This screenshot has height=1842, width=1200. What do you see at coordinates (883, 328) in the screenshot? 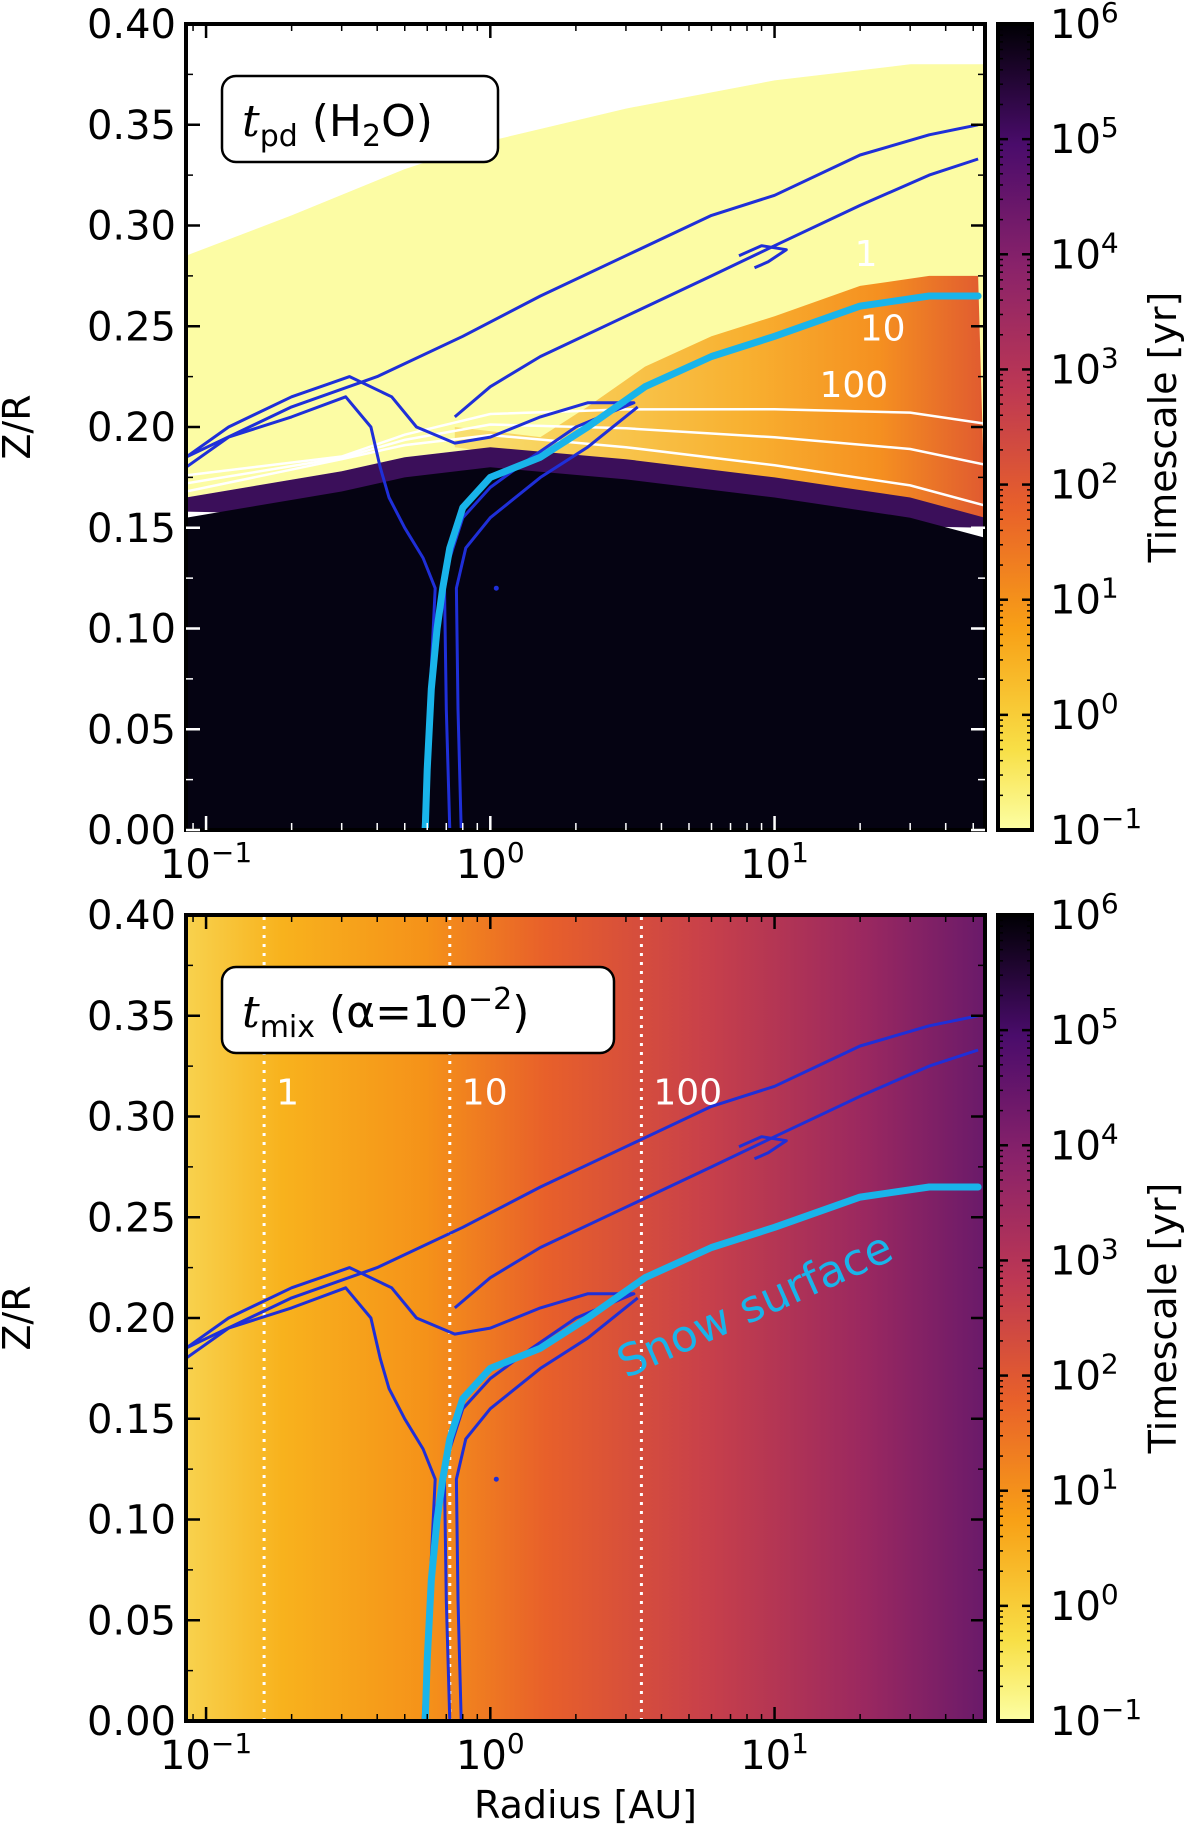
I see `contour-label: 10` at bounding box center [883, 328].